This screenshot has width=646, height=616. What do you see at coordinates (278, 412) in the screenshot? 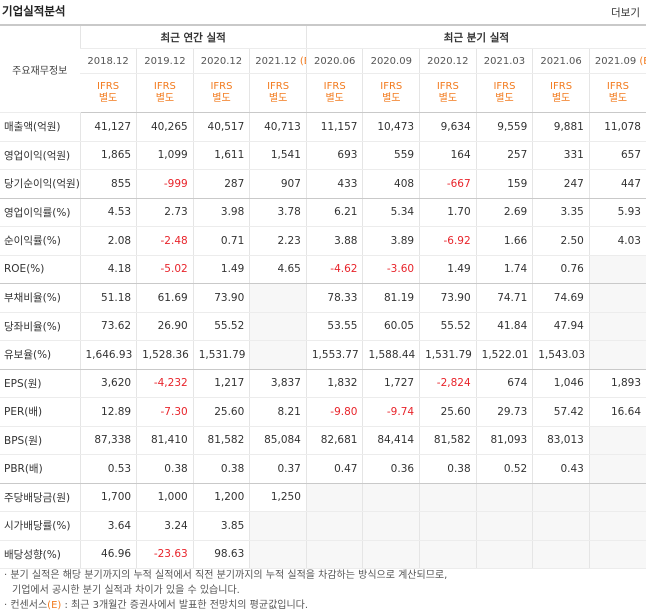
I see `value-cell: 8.21` at bounding box center [278, 412].